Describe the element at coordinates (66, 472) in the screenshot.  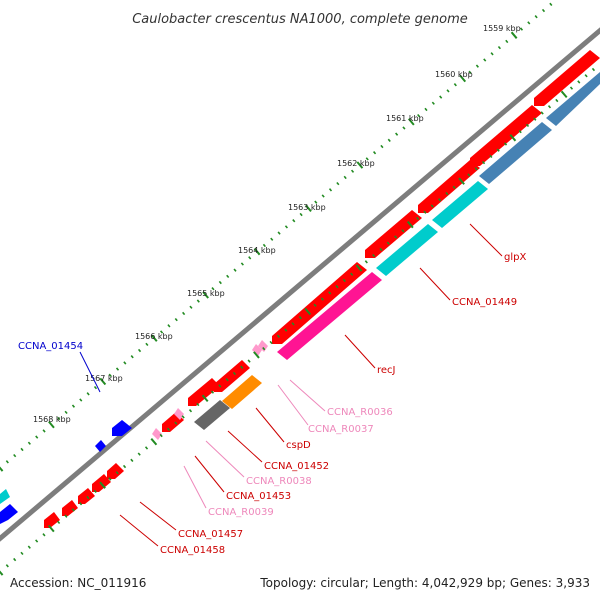
I see `reverse-strand-track` at that location.